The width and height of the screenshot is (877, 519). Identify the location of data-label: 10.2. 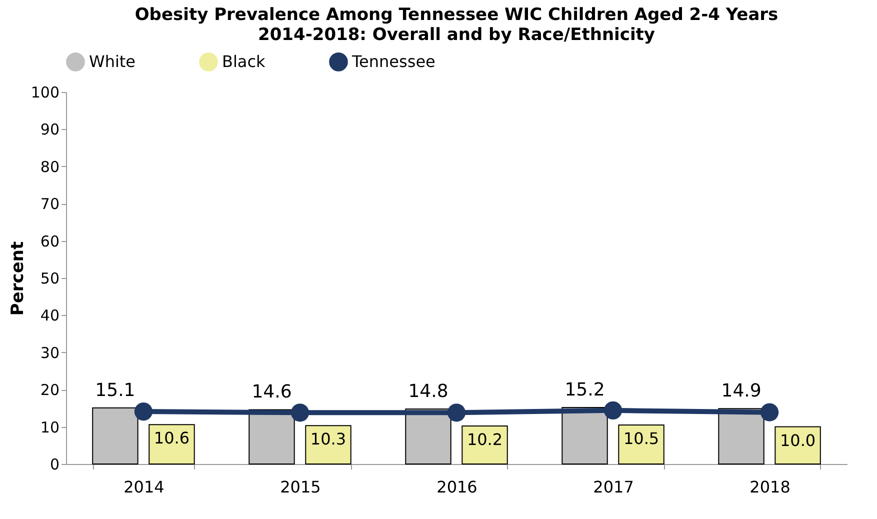
(484, 440).